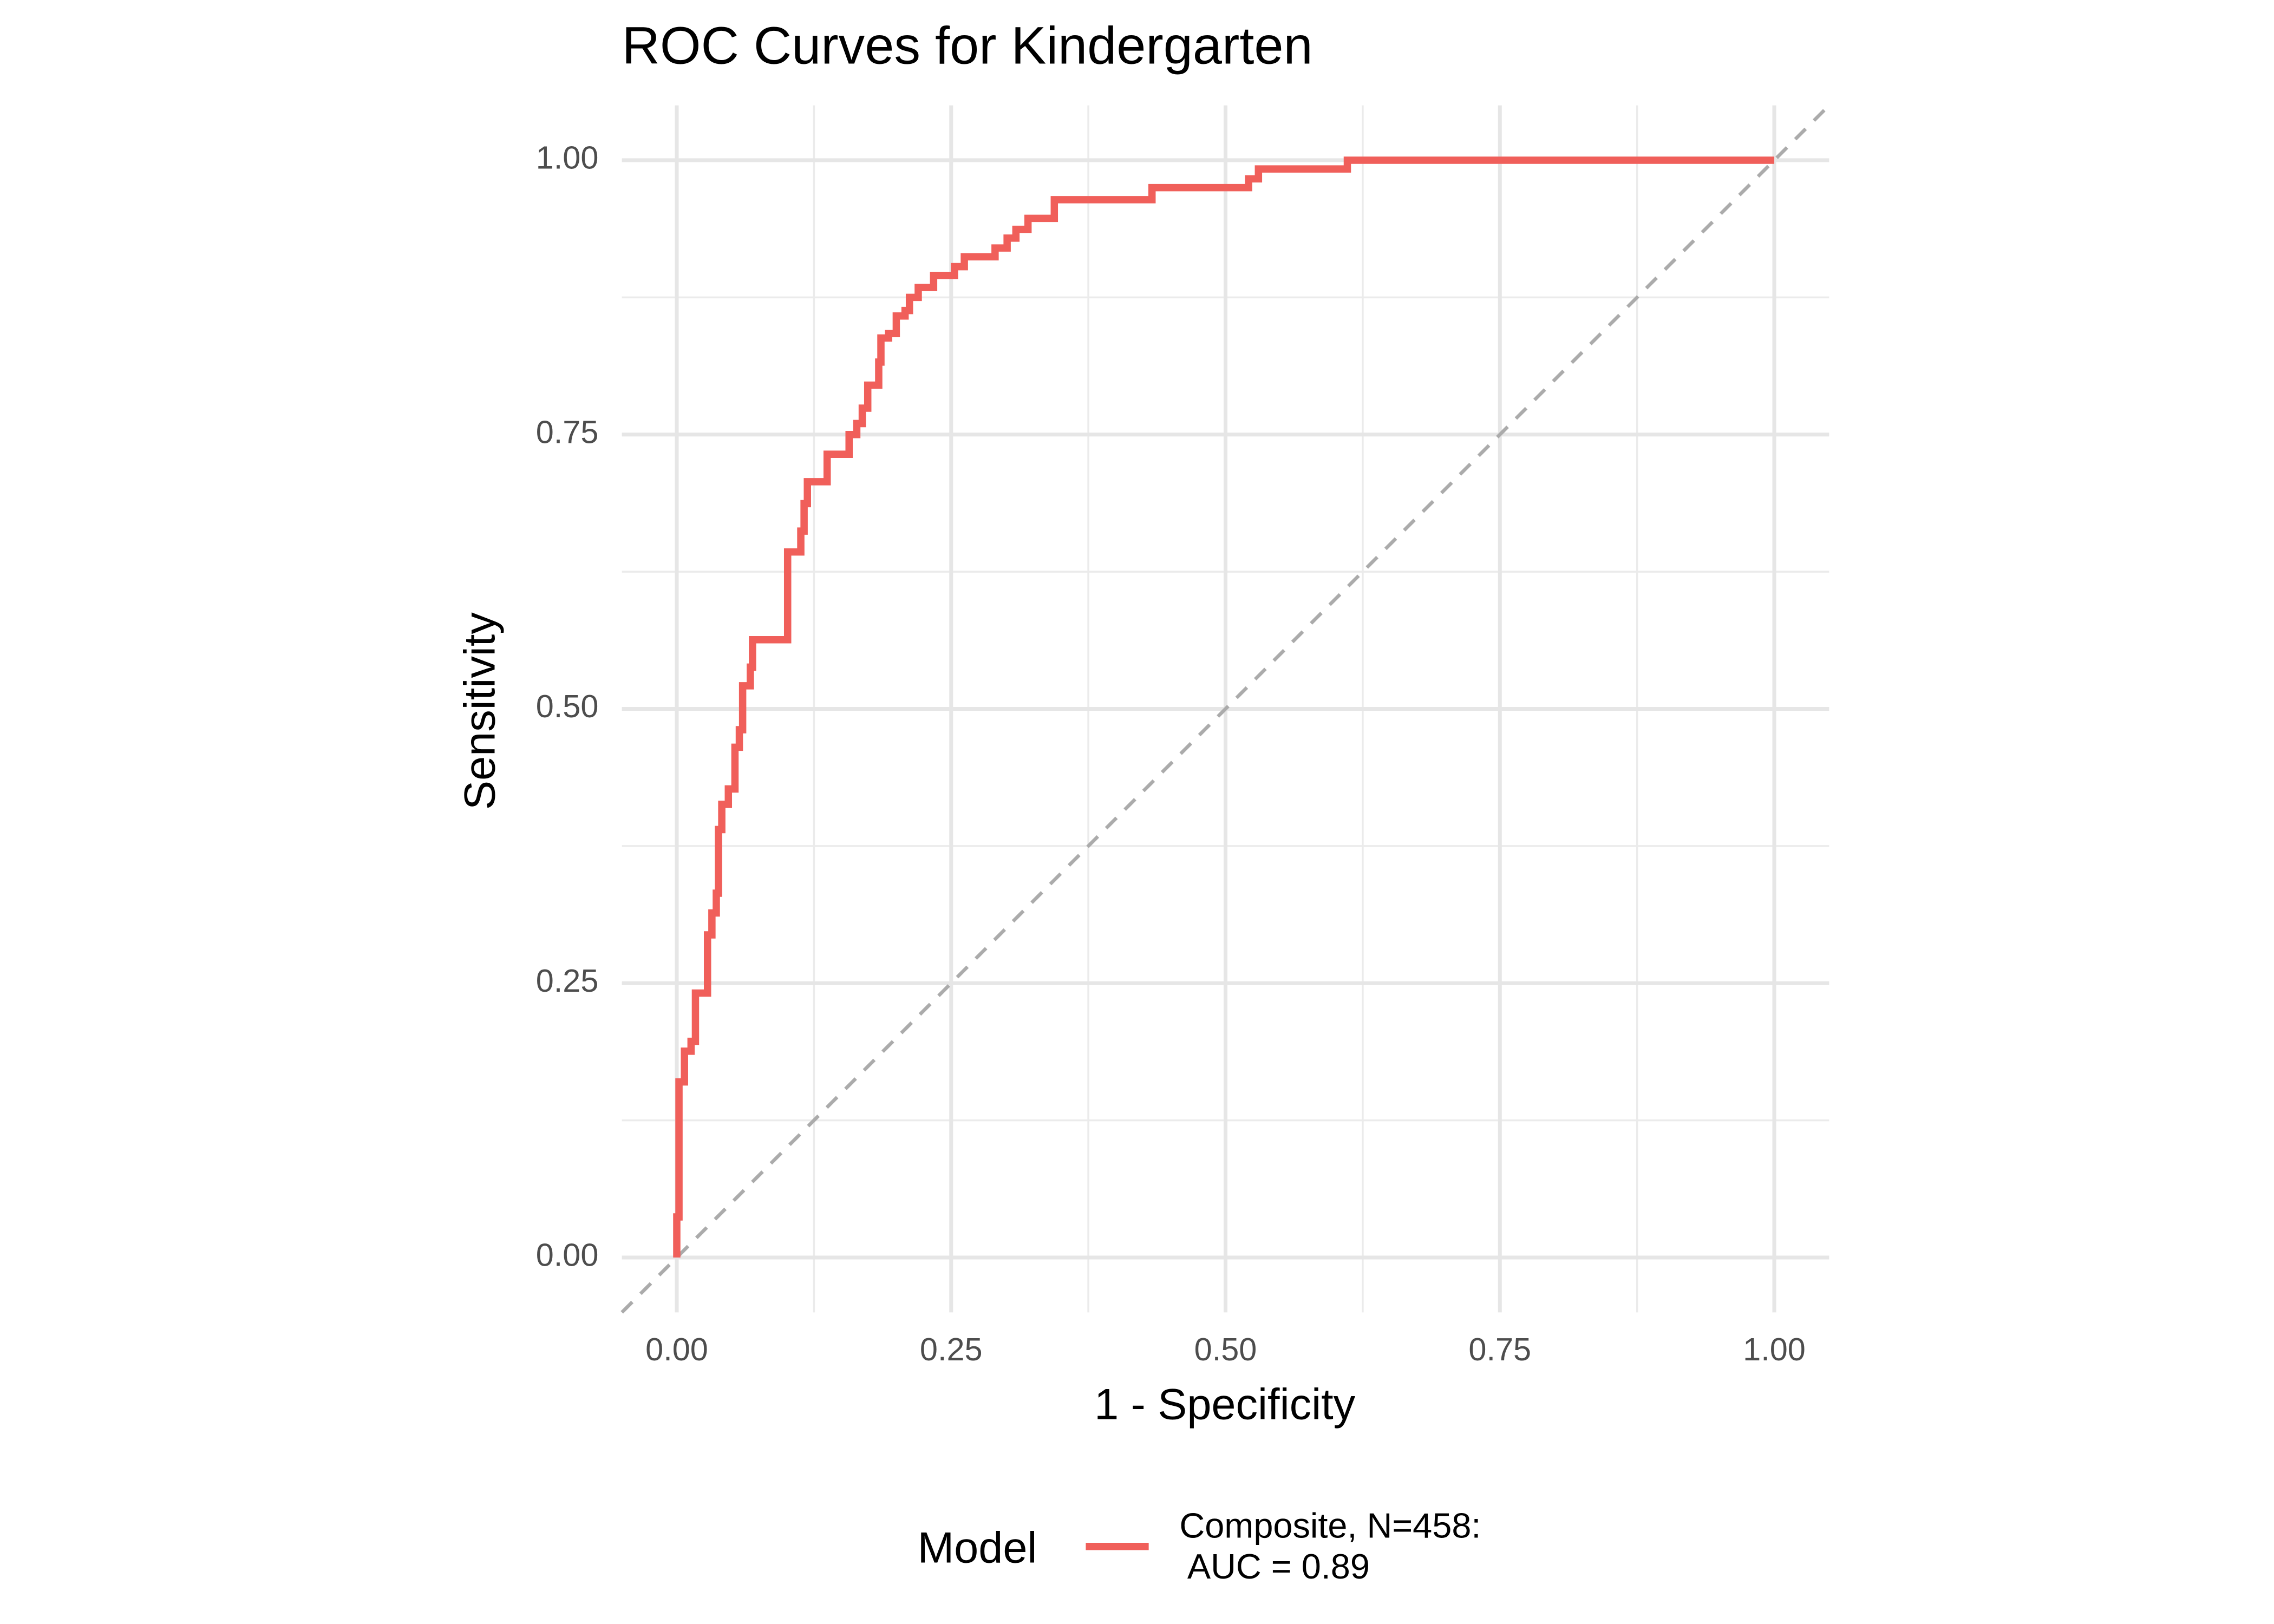 The width and height of the screenshot is (2274, 1624). I want to click on legend: Model Composite, N=458: AUC = 0.89, so click(1199, 1547).